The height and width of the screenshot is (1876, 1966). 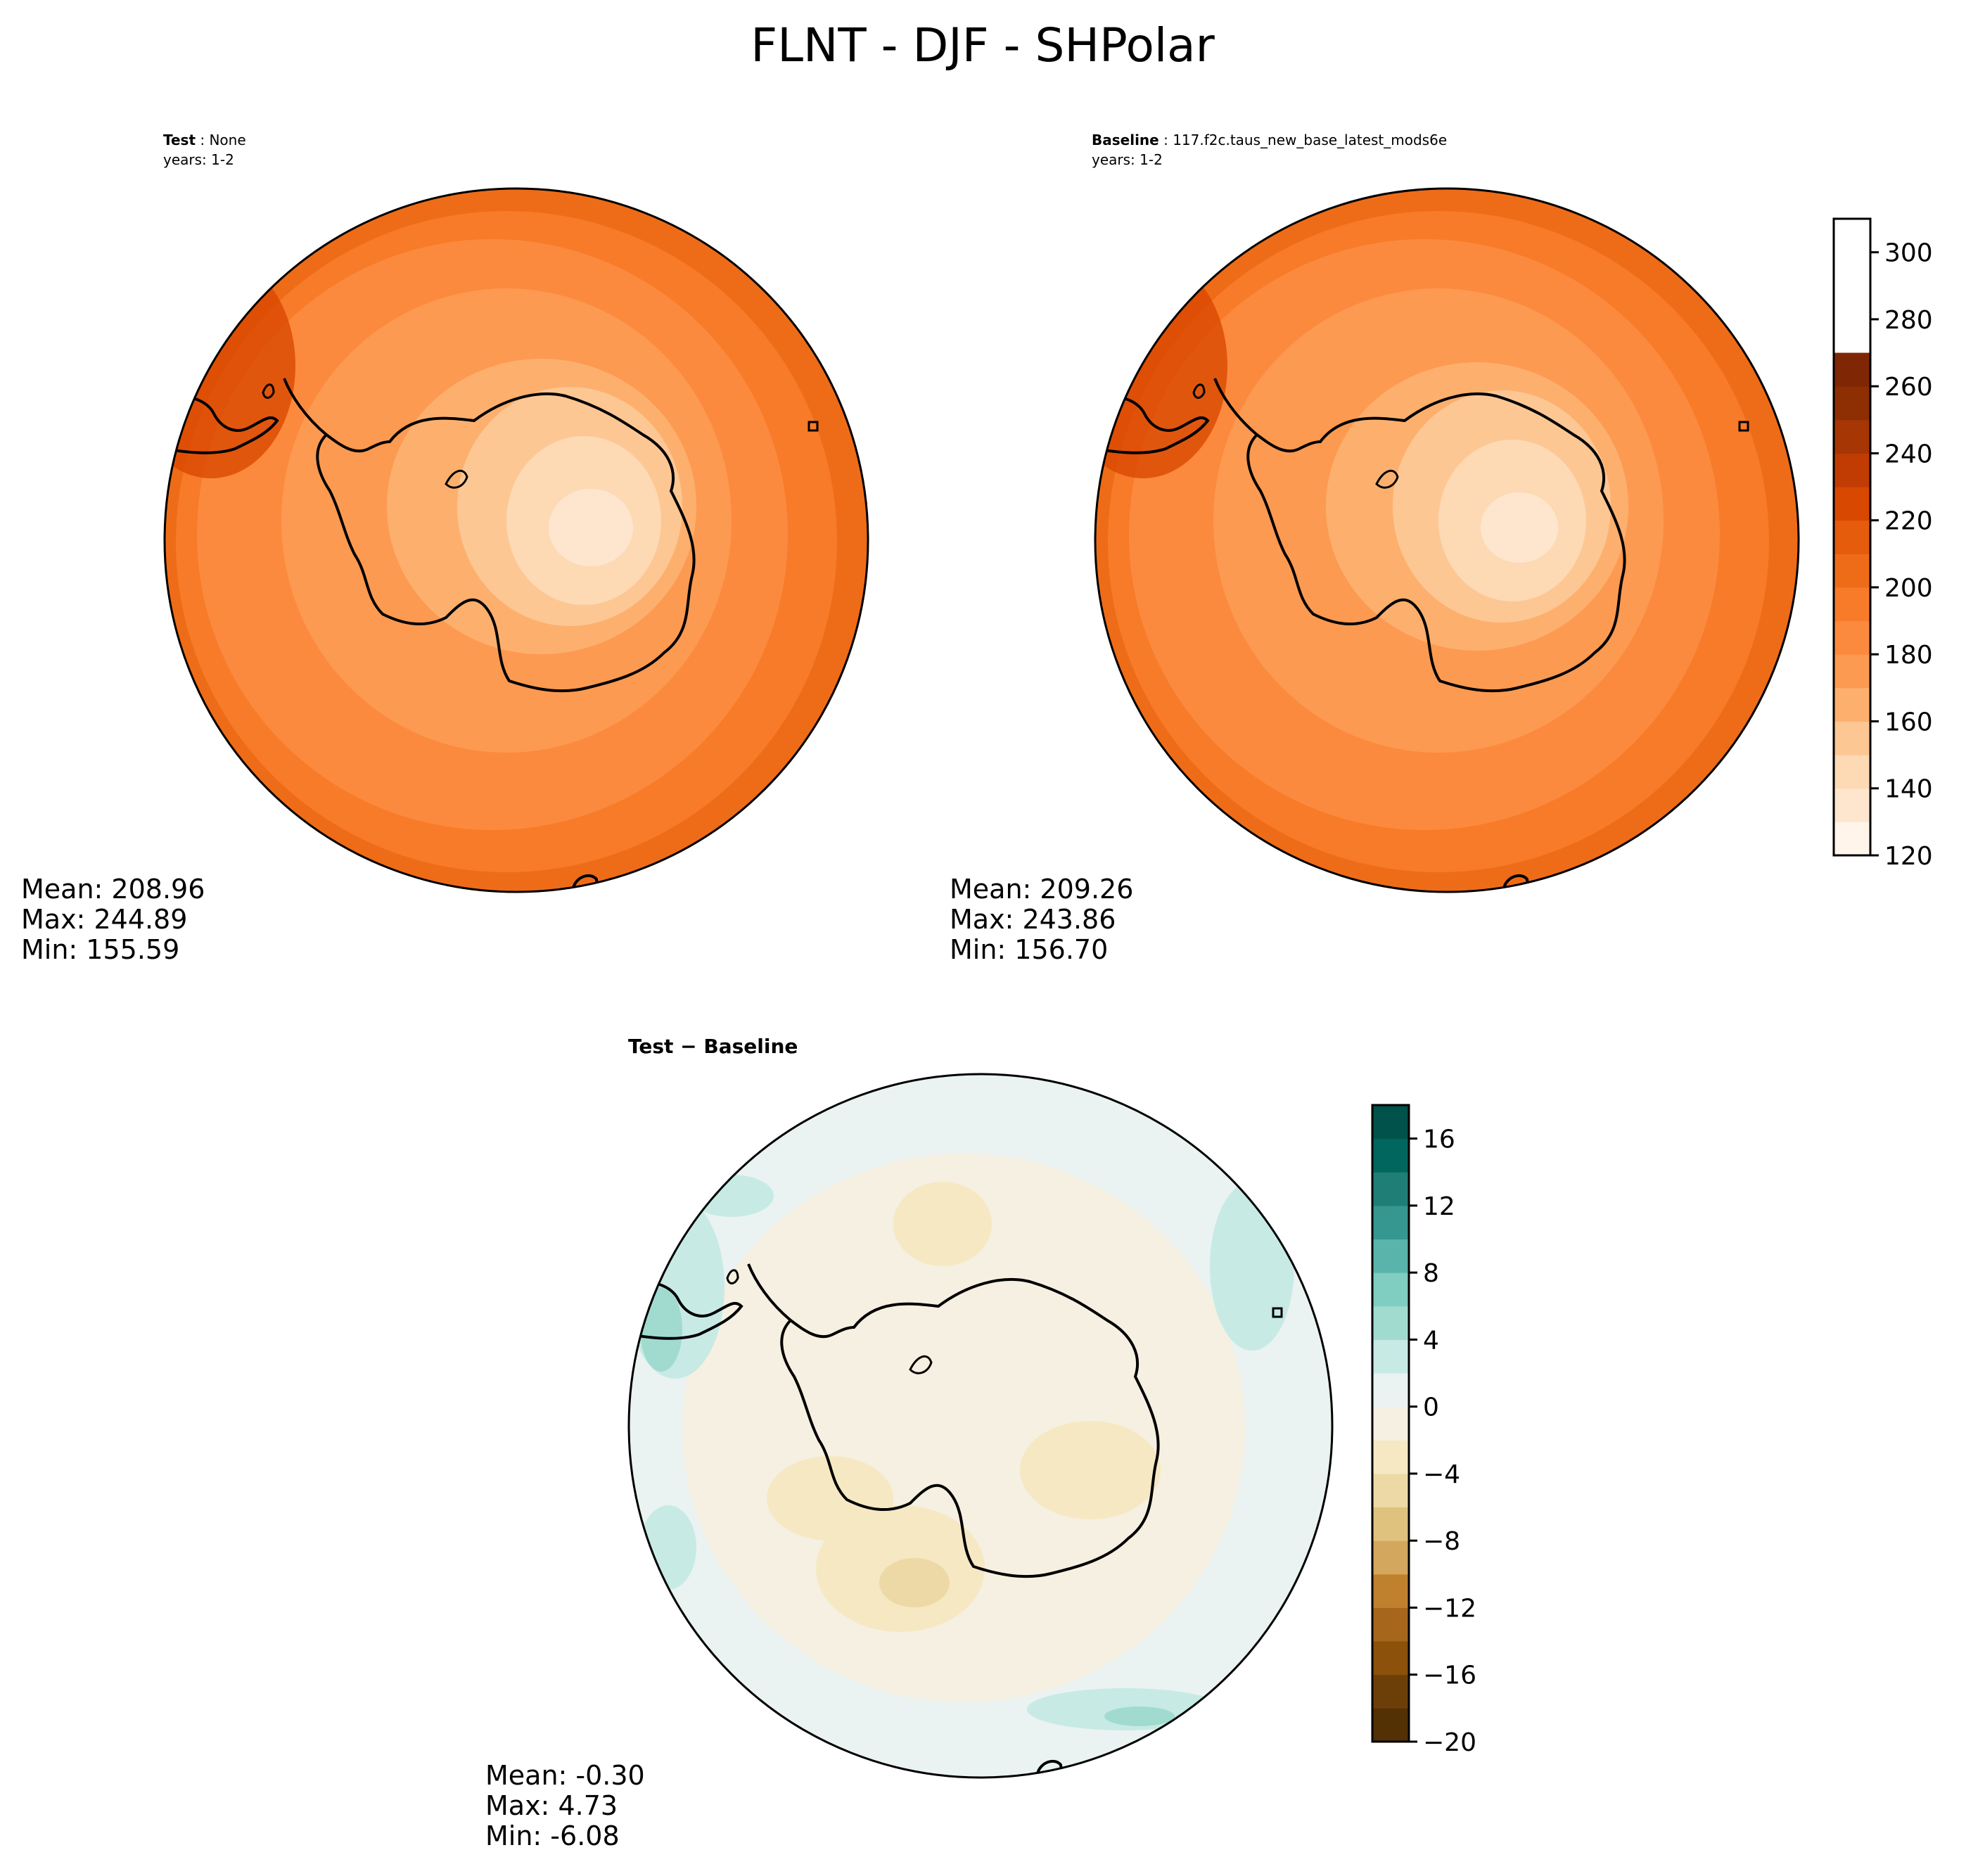 I want to click on difference-colorbar-tick-label: 16, so click(x=1439, y=1139).